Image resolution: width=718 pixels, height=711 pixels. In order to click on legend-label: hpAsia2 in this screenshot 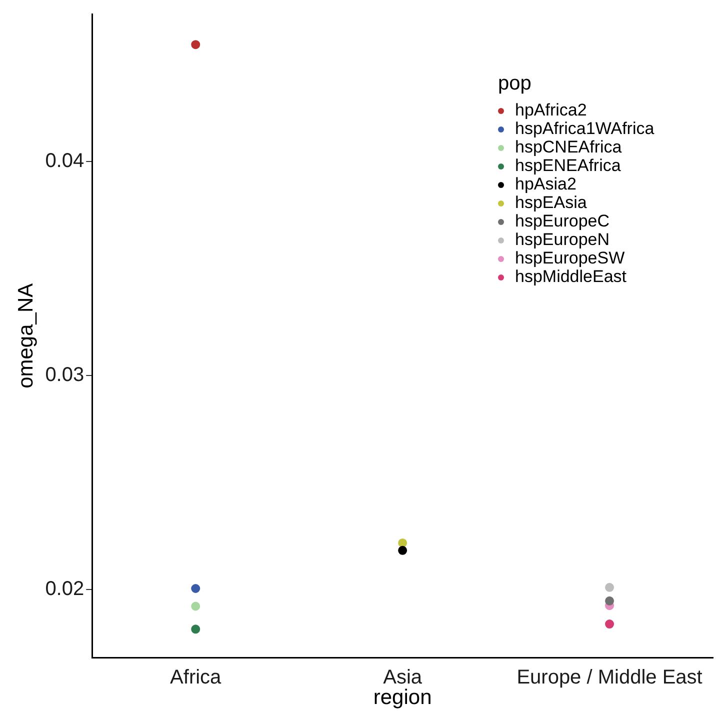, I will do `click(545, 184)`.